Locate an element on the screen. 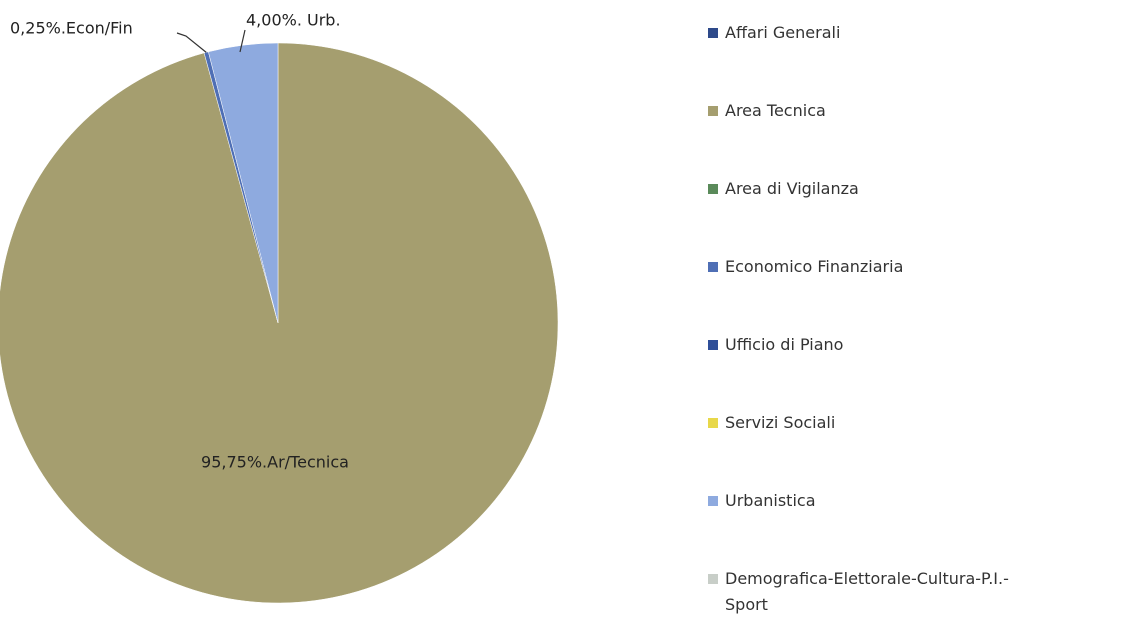  legend-item: Economico Finanziaria is located at coordinates (873, 267).